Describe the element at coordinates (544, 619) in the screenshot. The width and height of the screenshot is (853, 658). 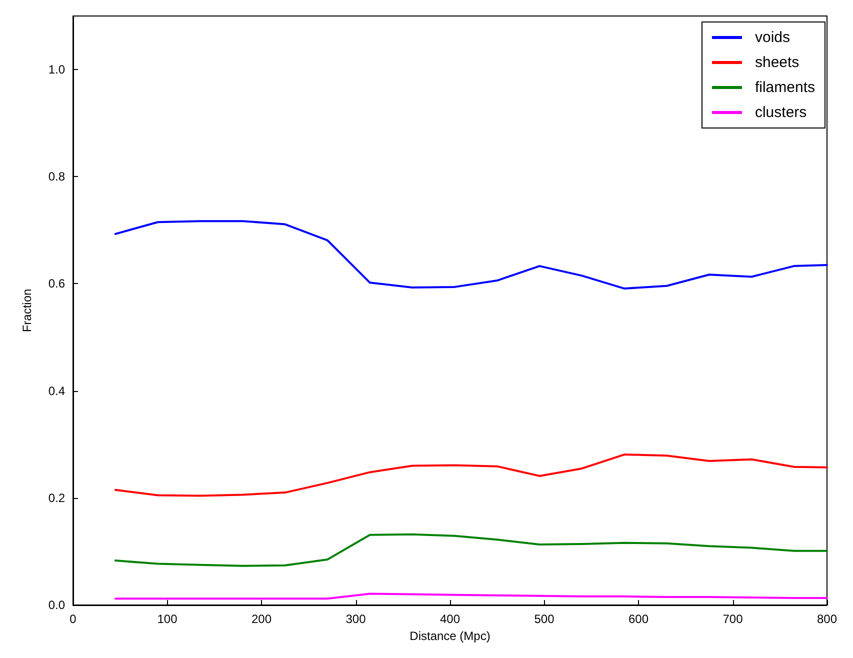
I see `x-tick-label: 500` at that location.